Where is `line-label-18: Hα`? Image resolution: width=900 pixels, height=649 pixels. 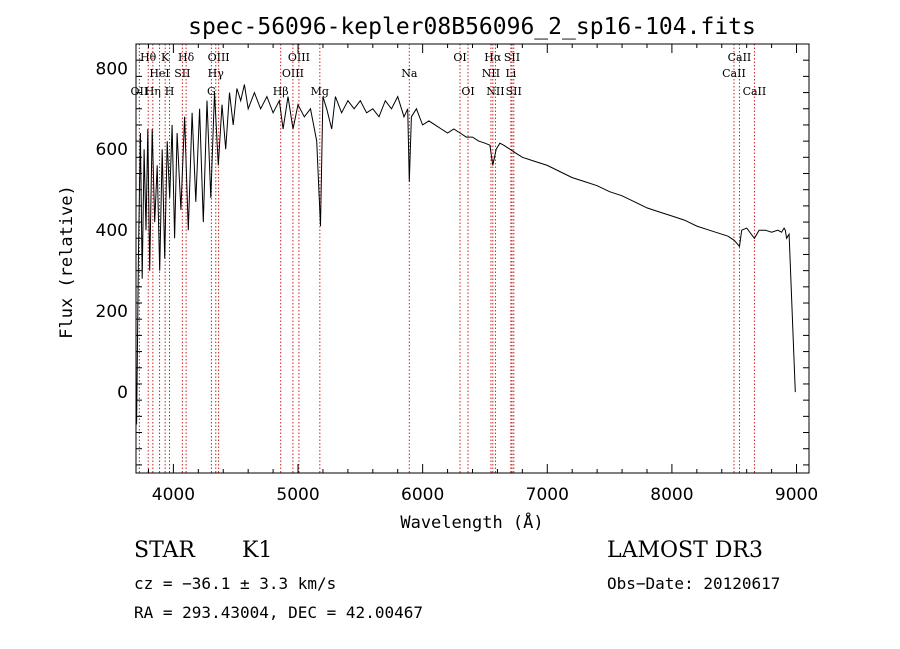
line-label-18: Hα is located at coordinates (493, 57).